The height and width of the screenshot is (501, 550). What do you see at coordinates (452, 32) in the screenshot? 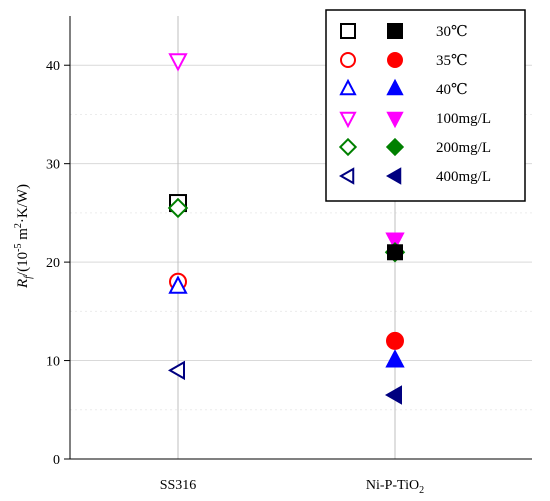
I see `legend-label: 30℃` at bounding box center [452, 32].